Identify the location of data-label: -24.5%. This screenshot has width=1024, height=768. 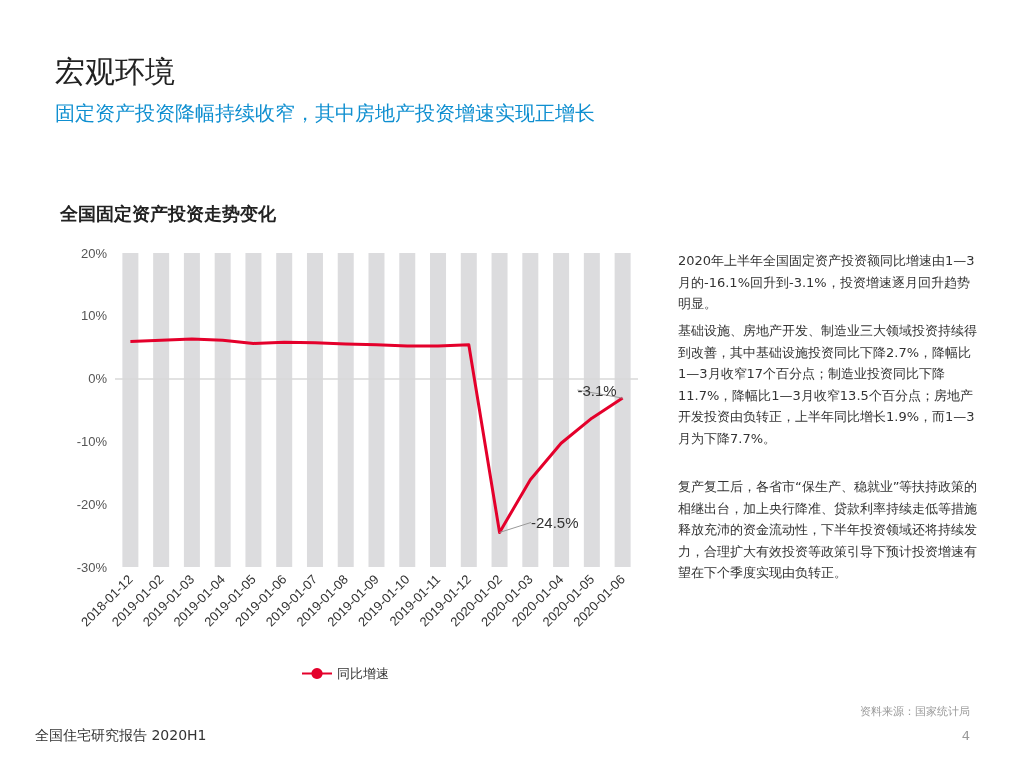
(555, 522).